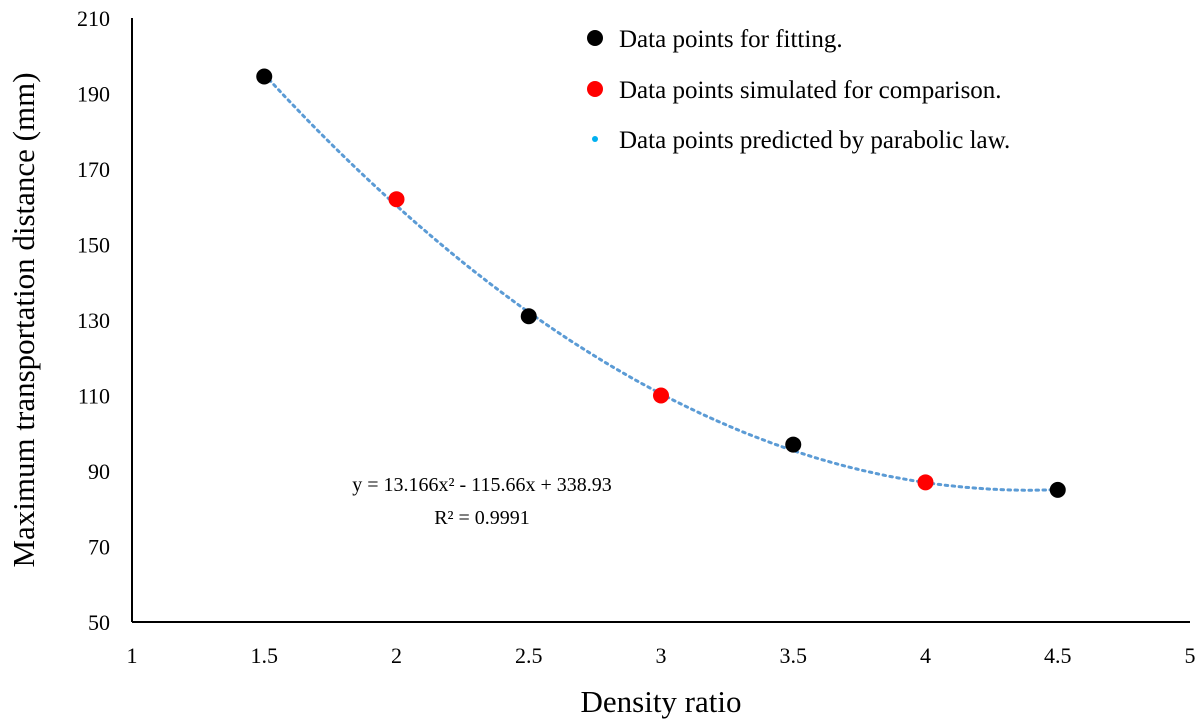 This screenshot has width=1200, height=726. What do you see at coordinates (99, 622) in the screenshot?
I see `y-tick-label: 50` at bounding box center [99, 622].